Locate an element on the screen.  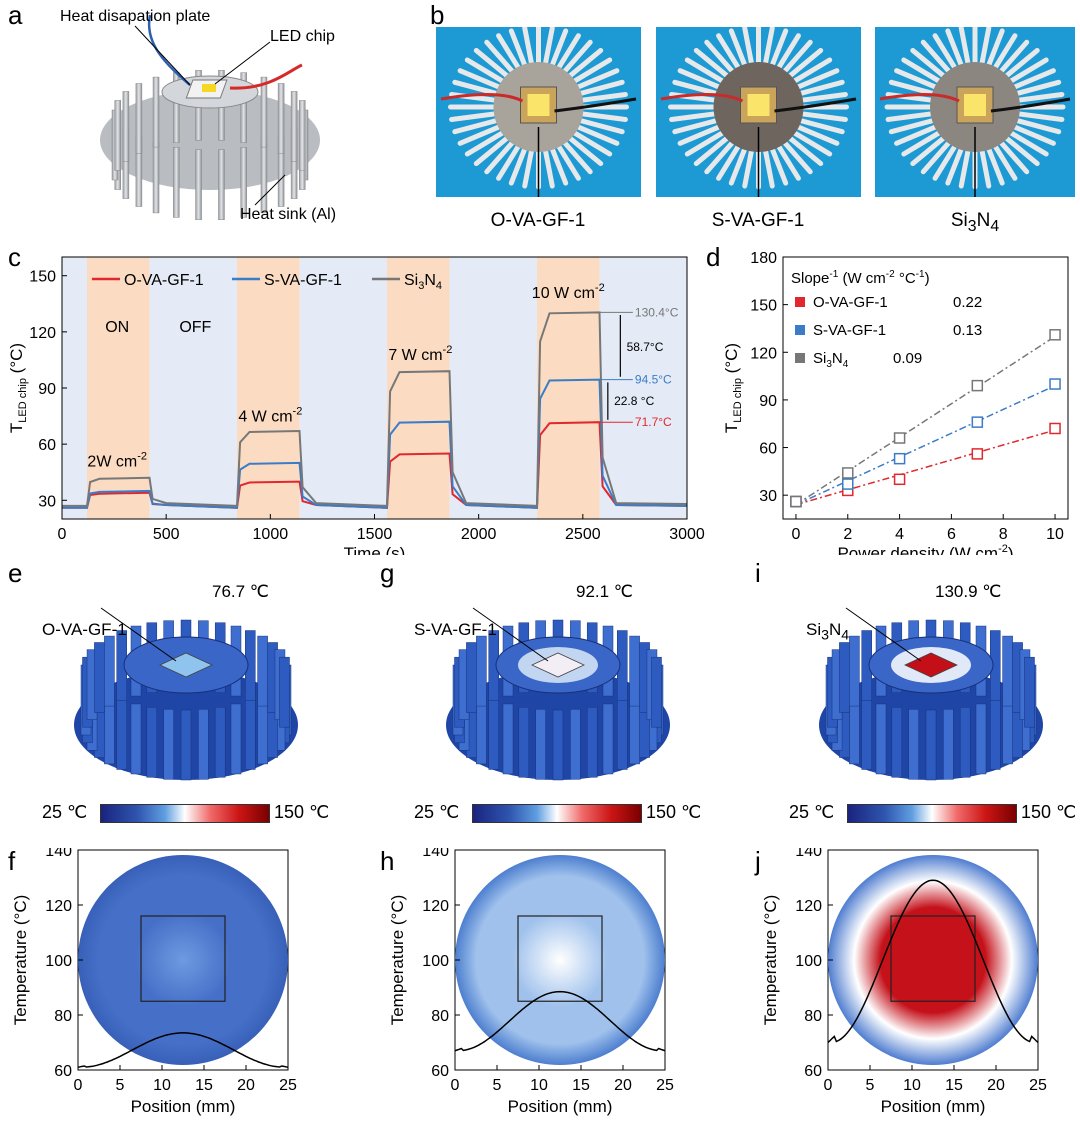
legend-slope: 0.13 is located at coordinates (967, 330).